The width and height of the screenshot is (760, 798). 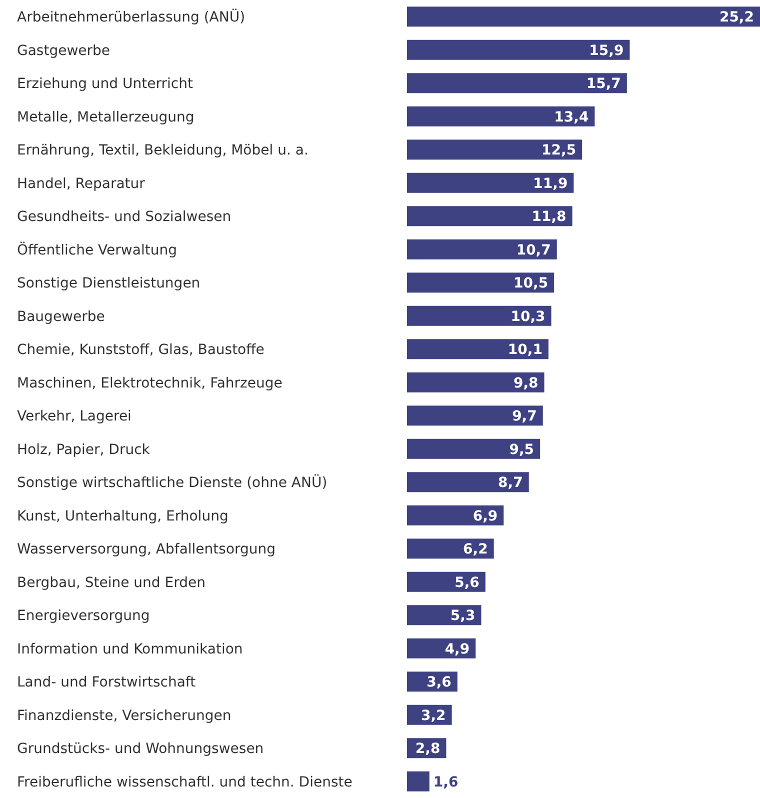 What do you see at coordinates (63, 50) in the screenshot?
I see `y-tick-label: Gastgewerbe` at bounding box center [63, 50].